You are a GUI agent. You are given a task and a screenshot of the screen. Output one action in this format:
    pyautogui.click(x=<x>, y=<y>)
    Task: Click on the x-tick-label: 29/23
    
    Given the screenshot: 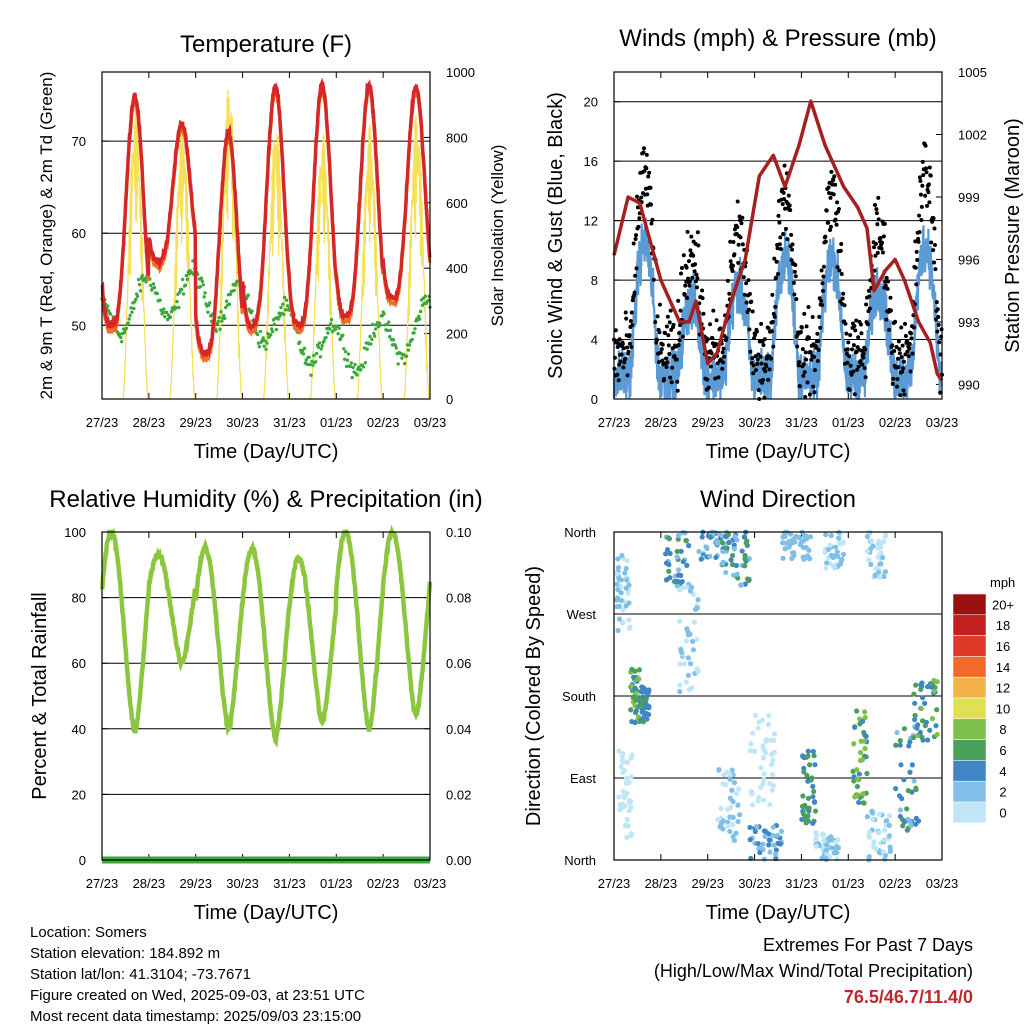 What is the action you would take?
    pyautogui.click(x=195, y=883)
    